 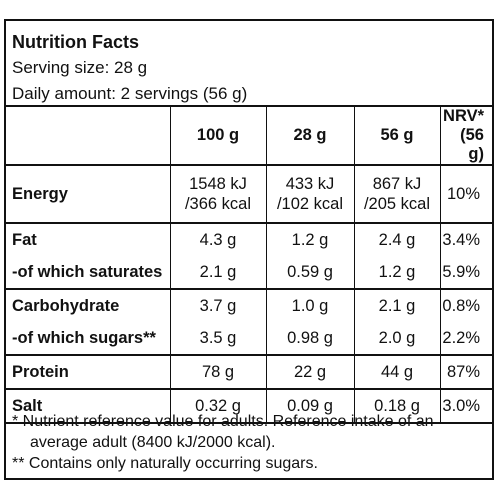 What do you see at coordinates (397, 204) in the screenshot?
I see `cell-kcal: /205 kcal` at bounding box center [397, 204].